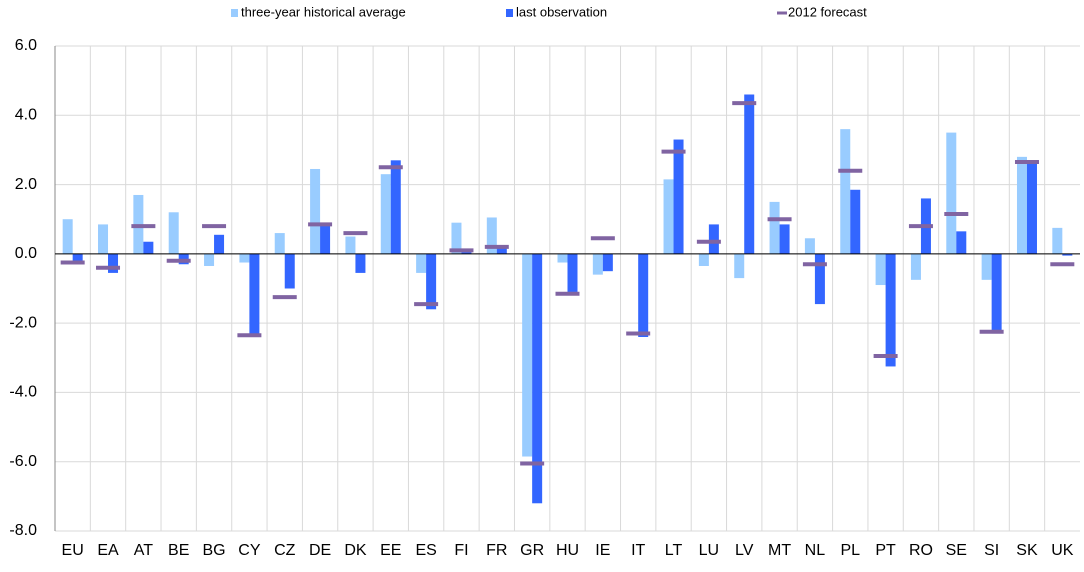 The image size is (1084, 572). I want to click on x-tick-label: GR, so click(532, 550).